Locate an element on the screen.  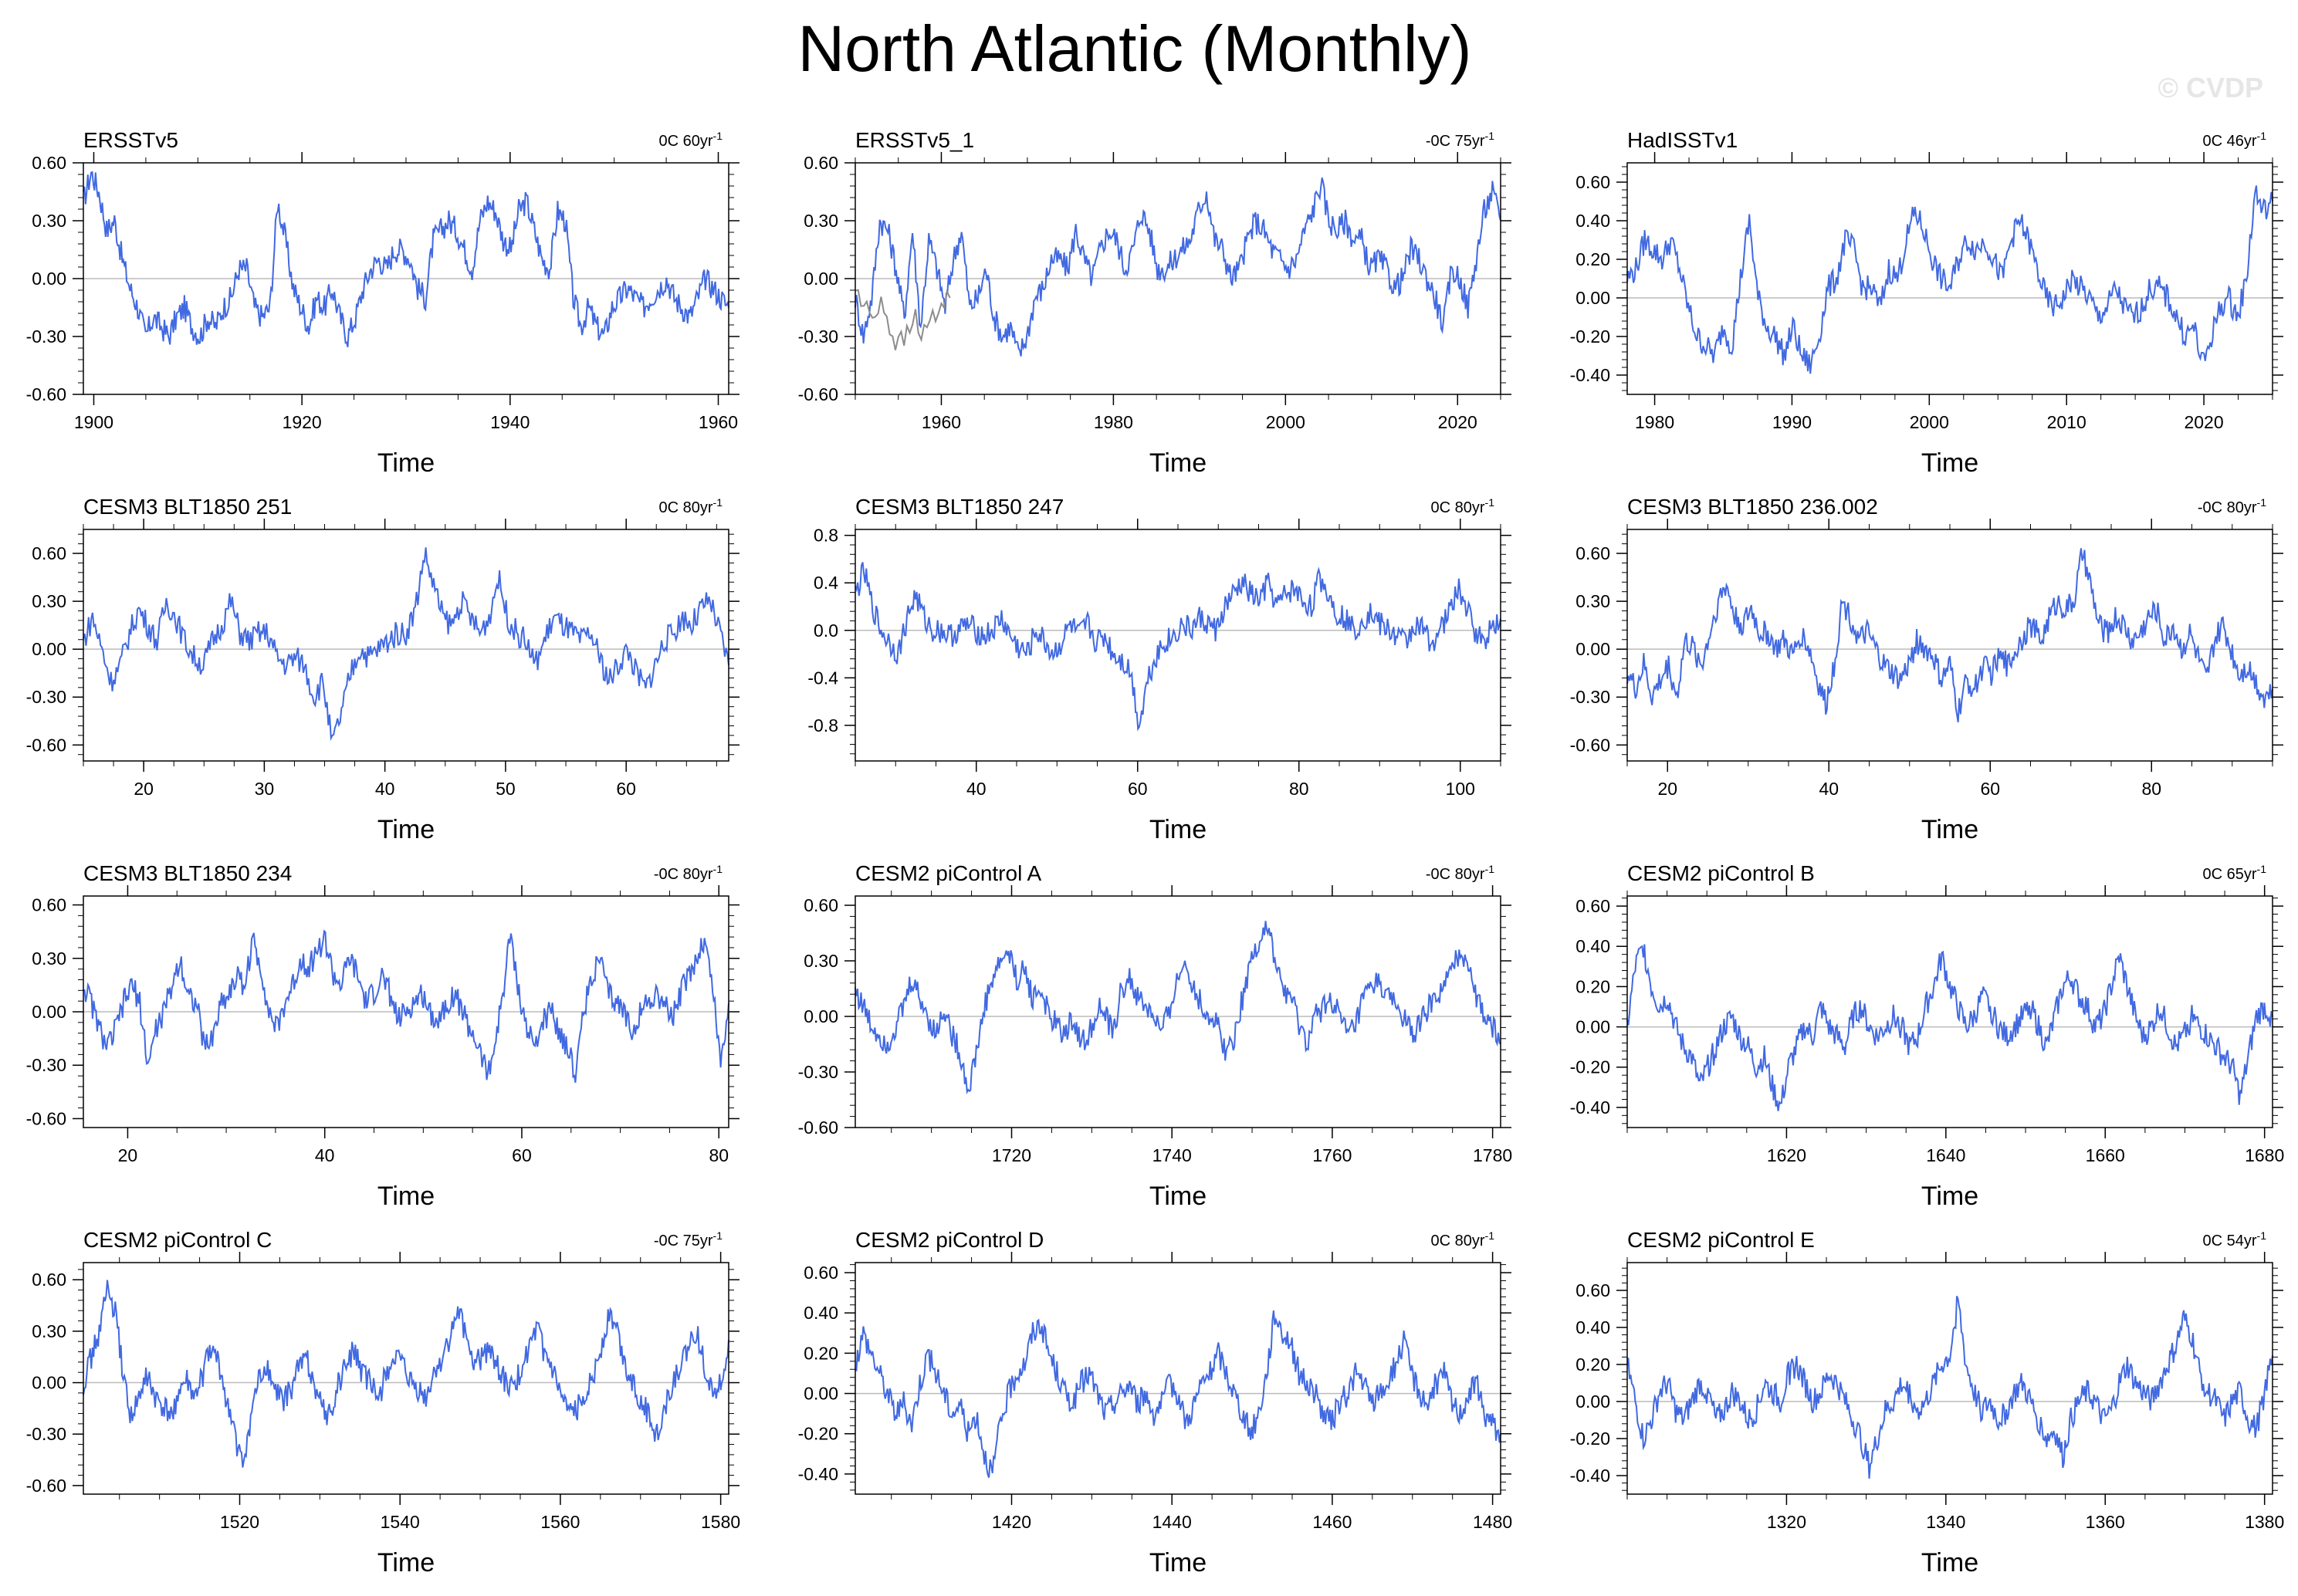
xtick-label: 1680 is located at coordinates (2264, 1155).